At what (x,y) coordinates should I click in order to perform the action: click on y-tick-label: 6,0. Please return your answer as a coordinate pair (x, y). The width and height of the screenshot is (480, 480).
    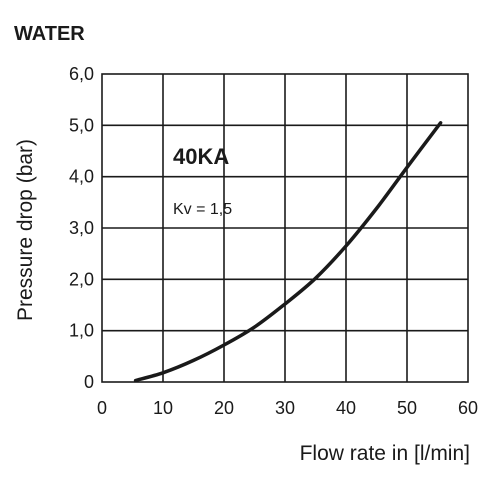
    Looking at the image, I should click on (81, 74).